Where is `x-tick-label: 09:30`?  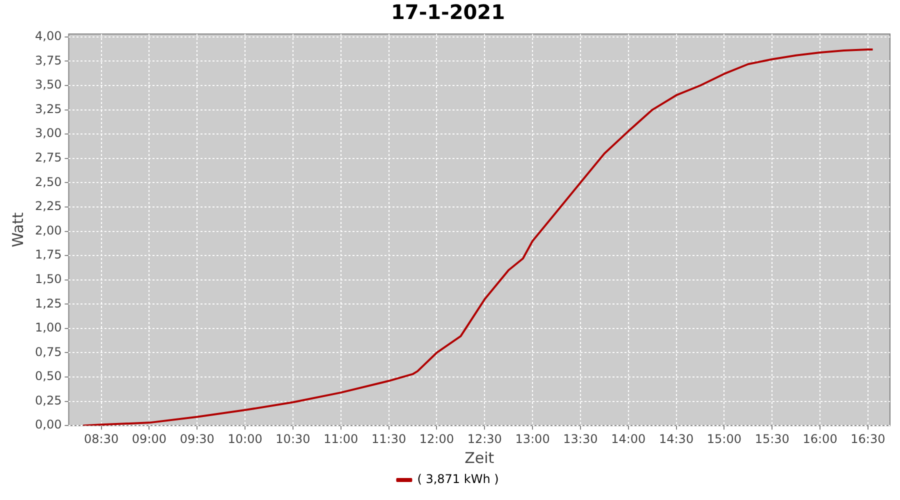
x-tick-label: 09:30 is located at coordinates (197, 439).